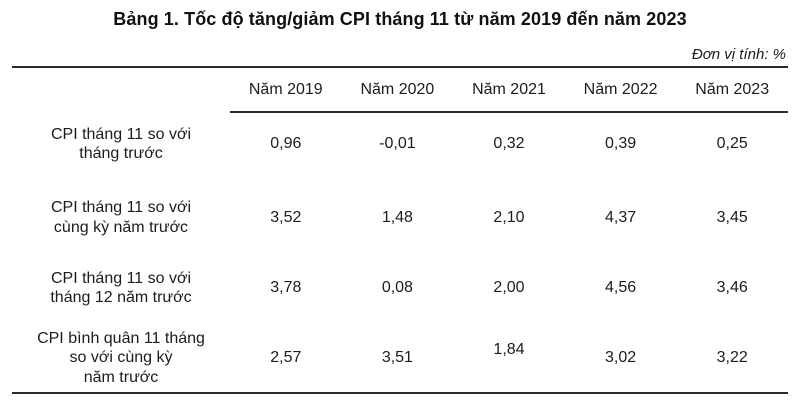 Image resolution: width=800 pixels, height=413 pixels. Describe the element at coordinates (286, 144) in the screenshot. I see `data-cell: 0,96` at that location.